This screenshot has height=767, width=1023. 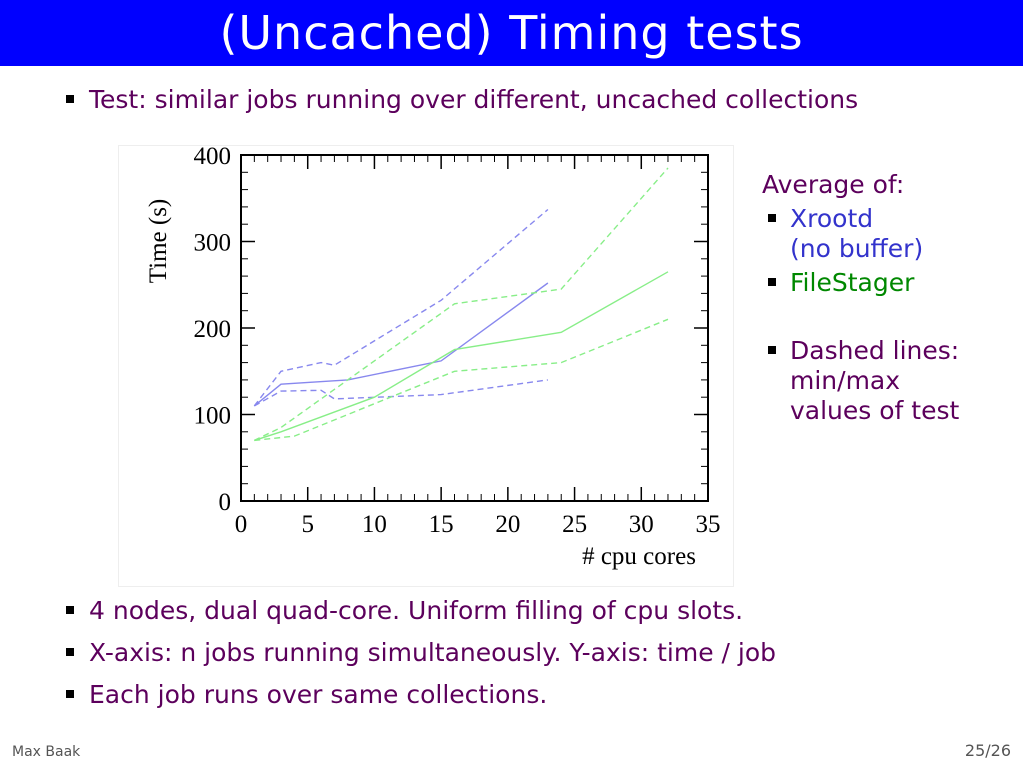 What do you see at coordinates (875, 350) in the screenshot?
I see `legend-dashed-line1: Dashed lines:` at bounding box center [875, 350].